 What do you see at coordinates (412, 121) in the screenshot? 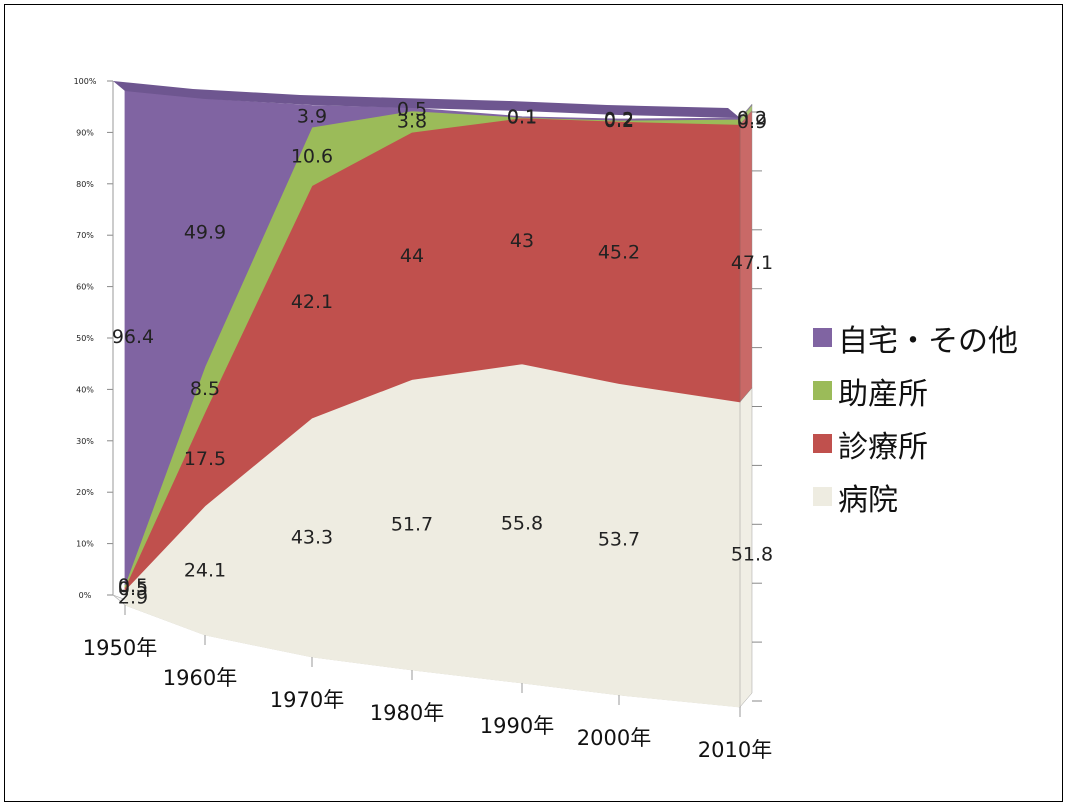
I see `data-label: 3.8` at bounding box center [412, 121].